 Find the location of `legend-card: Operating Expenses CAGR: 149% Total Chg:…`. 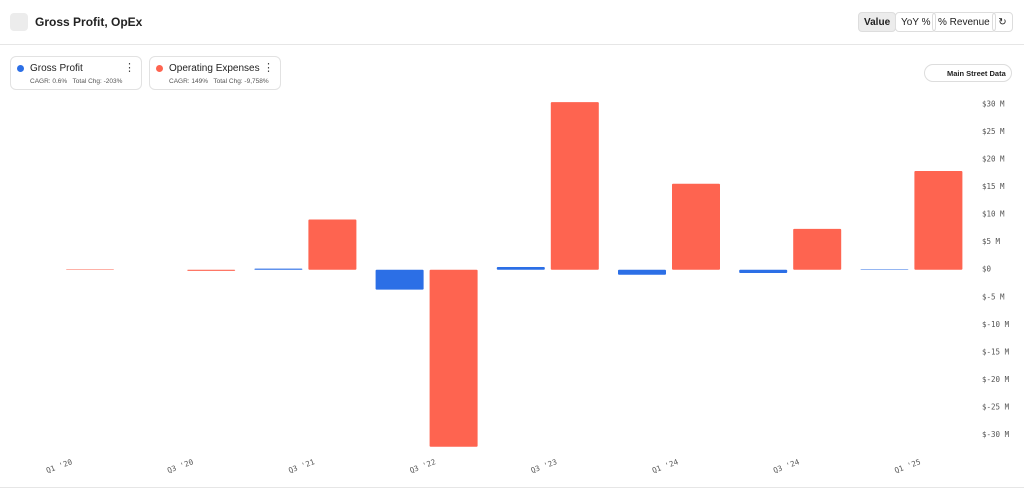

legend-card: Operating Expenses CAGR: 149% Total Chg:… is located at coordinates (215, 73).